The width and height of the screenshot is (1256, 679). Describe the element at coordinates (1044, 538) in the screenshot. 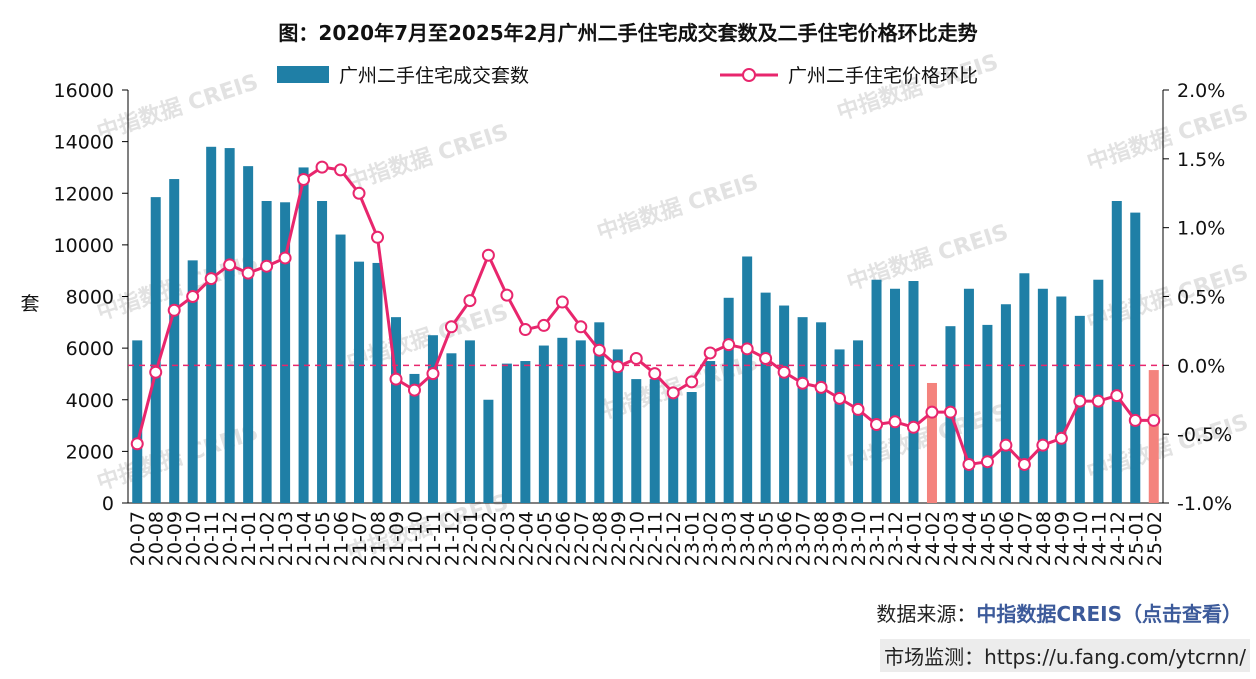

I see `x-tick-label: 24-08` at that location.